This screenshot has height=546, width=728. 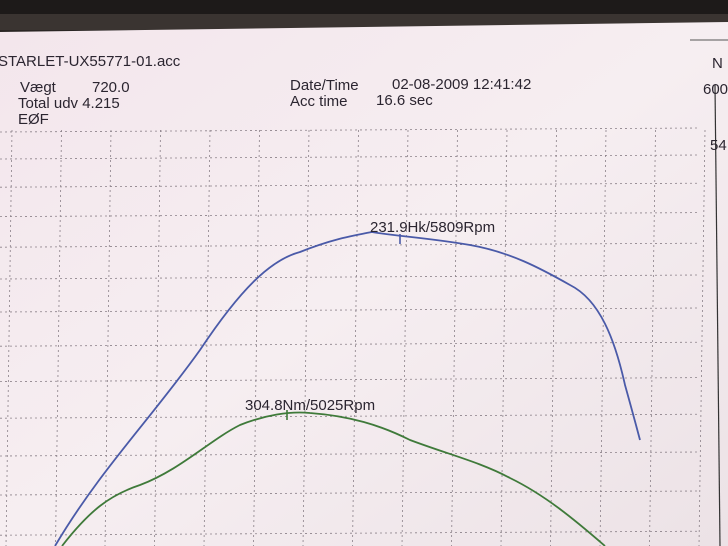 What do you see at coordinates (111, 87) in the screenshot?
I see `weight-value: 720.0` at bounding box center [111, 87].